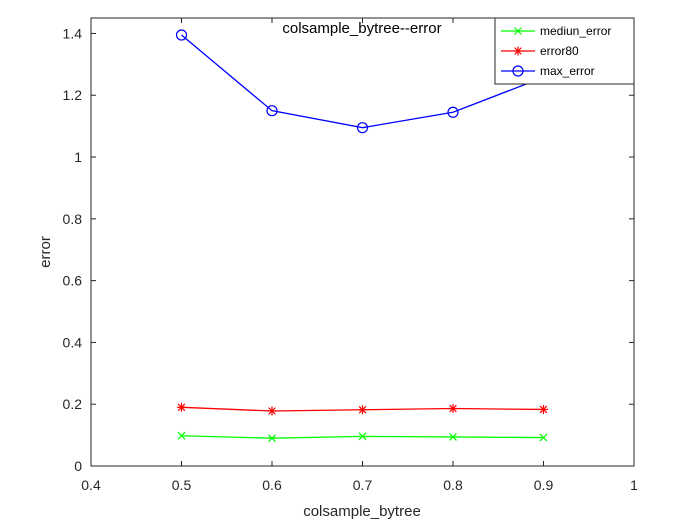 The height and width of the screenshot is (525, 700). Describe the element at coordinates (567, 71) in the screenshot. I see `legend-label: max_error` at that location.